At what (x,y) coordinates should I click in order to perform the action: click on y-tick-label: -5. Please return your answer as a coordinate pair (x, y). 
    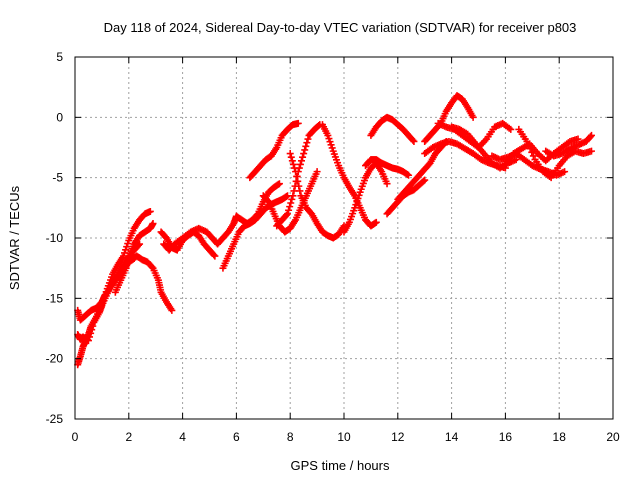
    Looking at the image, I should click on (57, 178).